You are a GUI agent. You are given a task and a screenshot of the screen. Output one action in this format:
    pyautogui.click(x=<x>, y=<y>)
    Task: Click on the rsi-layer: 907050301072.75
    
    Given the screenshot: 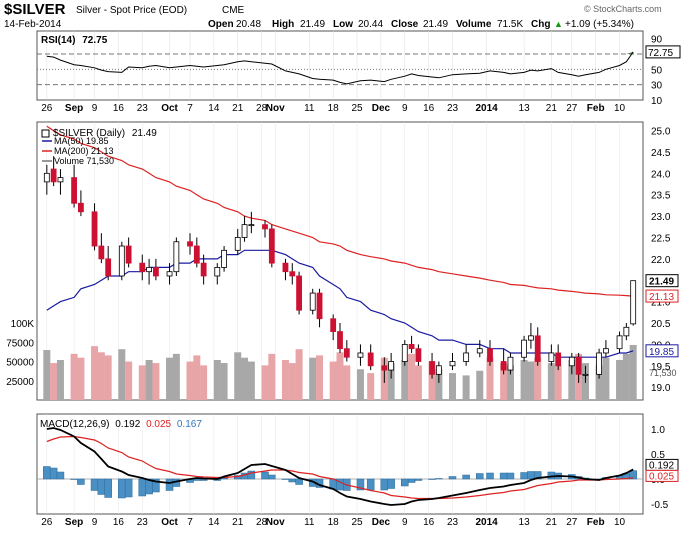 What is the action you would take?
    pyautogui.click(x=359, y=71)
    